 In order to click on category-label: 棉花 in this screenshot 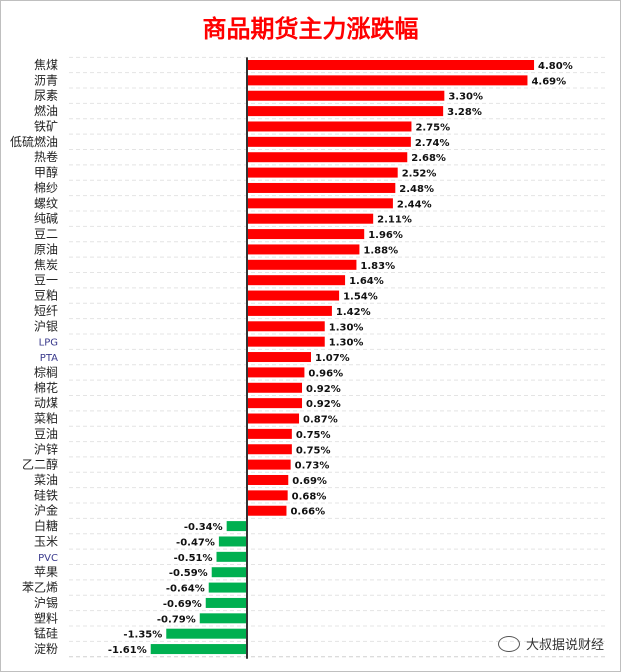, I will do `click(46, 387)`.